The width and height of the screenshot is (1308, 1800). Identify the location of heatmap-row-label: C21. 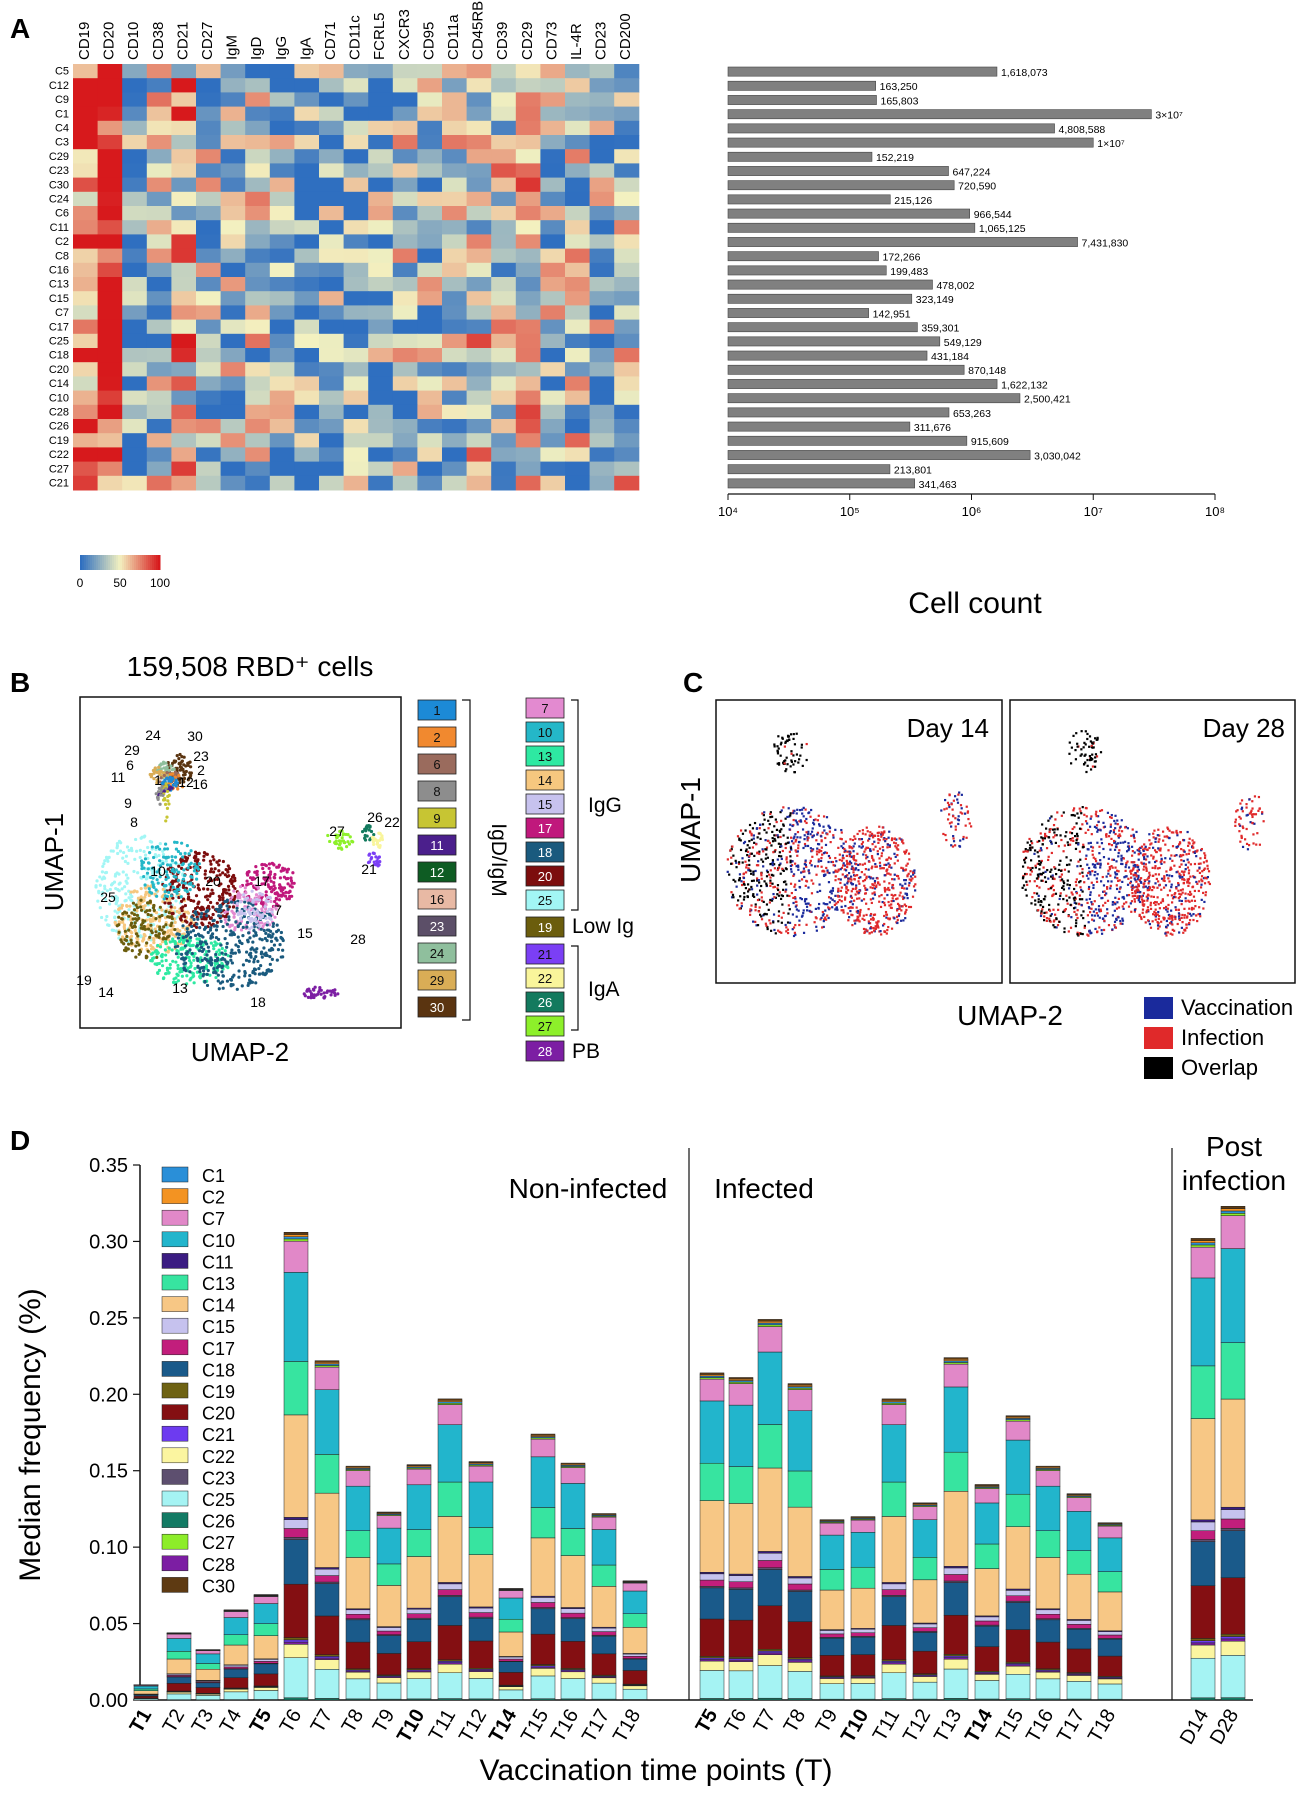
(59, 483).